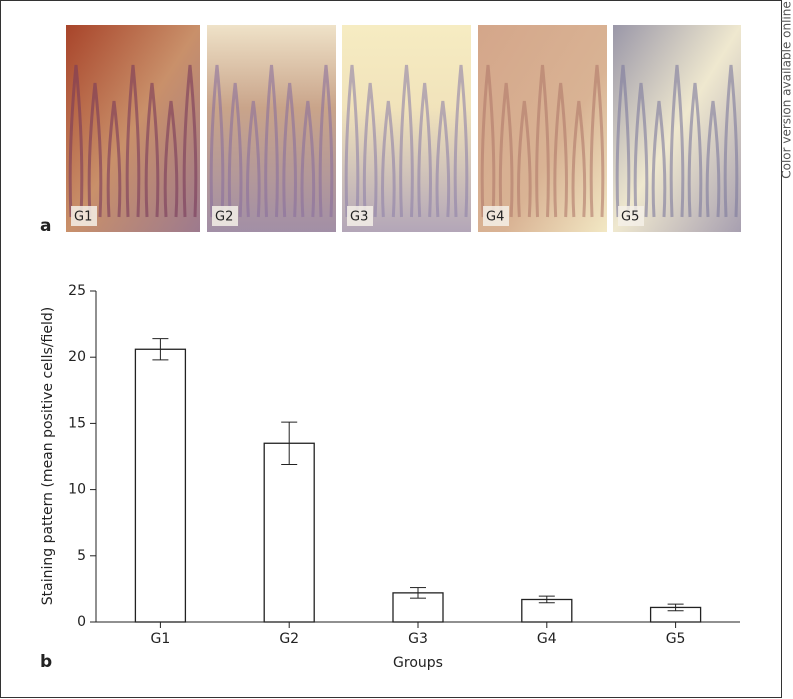 The height and width of the screenshot is (699, 793). I want to click on image-label: G1, so click(83, 217).